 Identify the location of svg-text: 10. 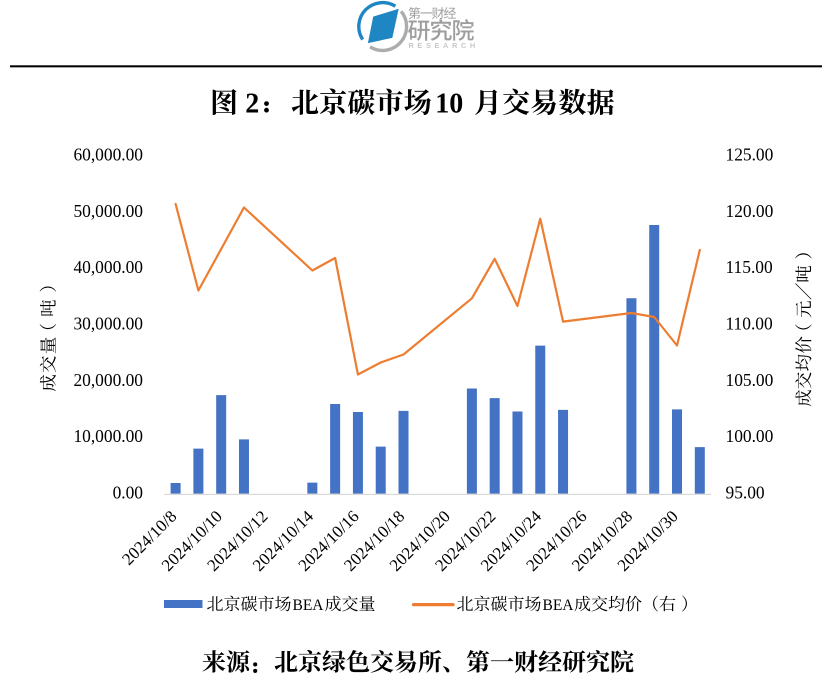
(449, 104).